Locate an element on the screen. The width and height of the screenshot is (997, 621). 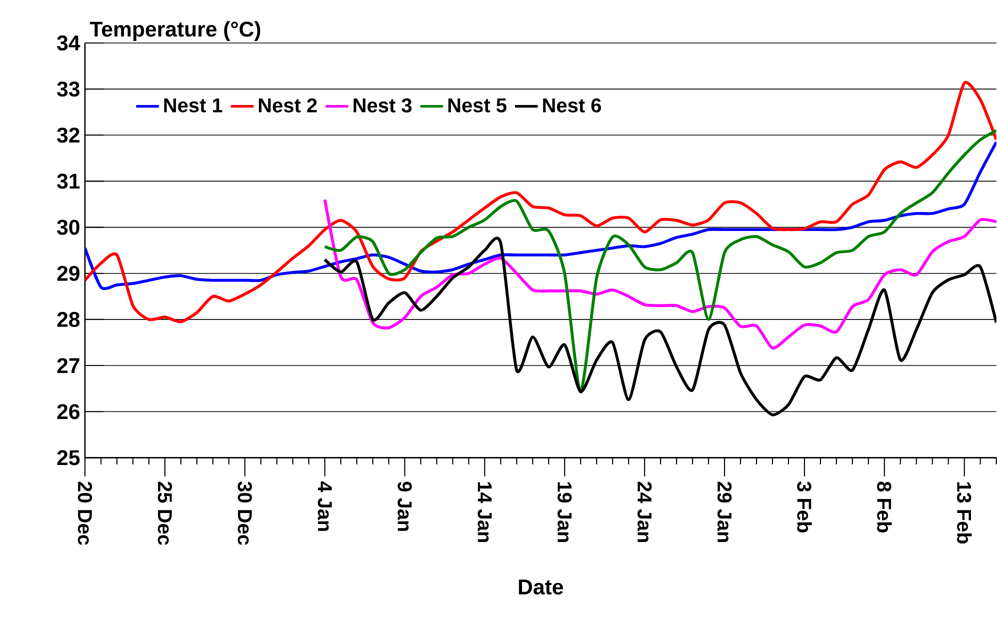
legend-label: Nest 5 is located at coordinates (477, 105).